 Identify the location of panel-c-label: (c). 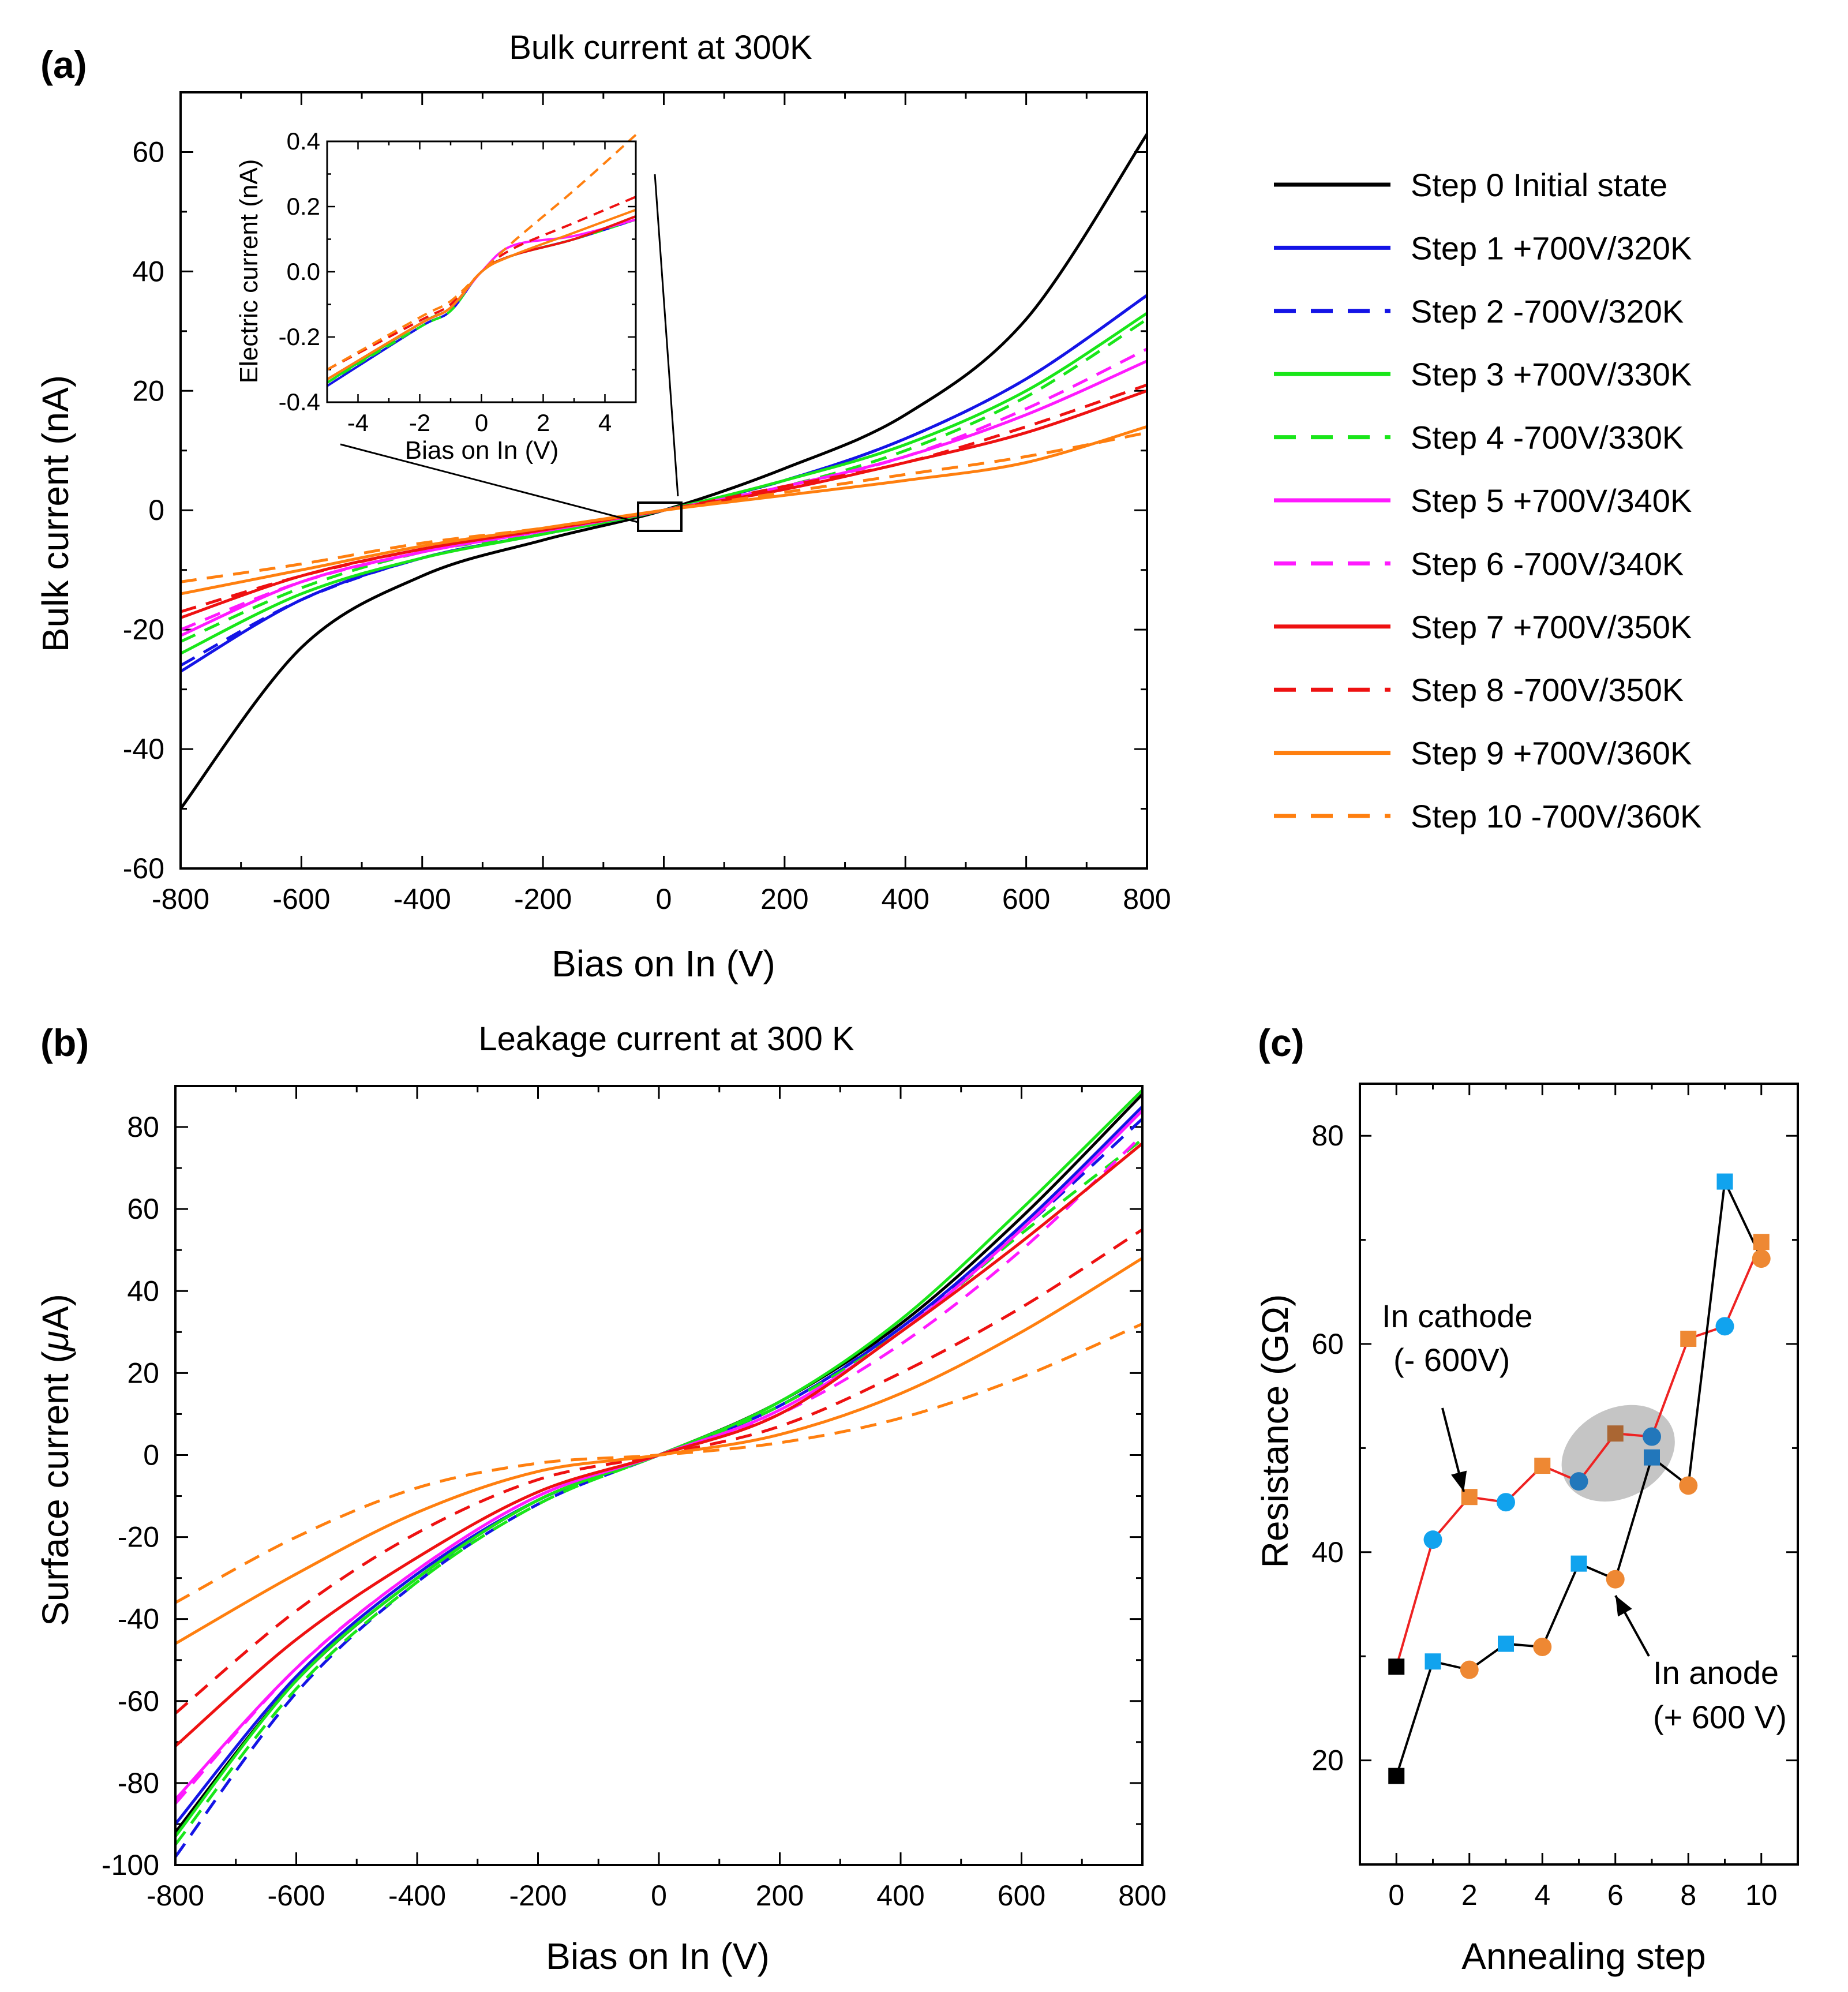
(1281, 1042).